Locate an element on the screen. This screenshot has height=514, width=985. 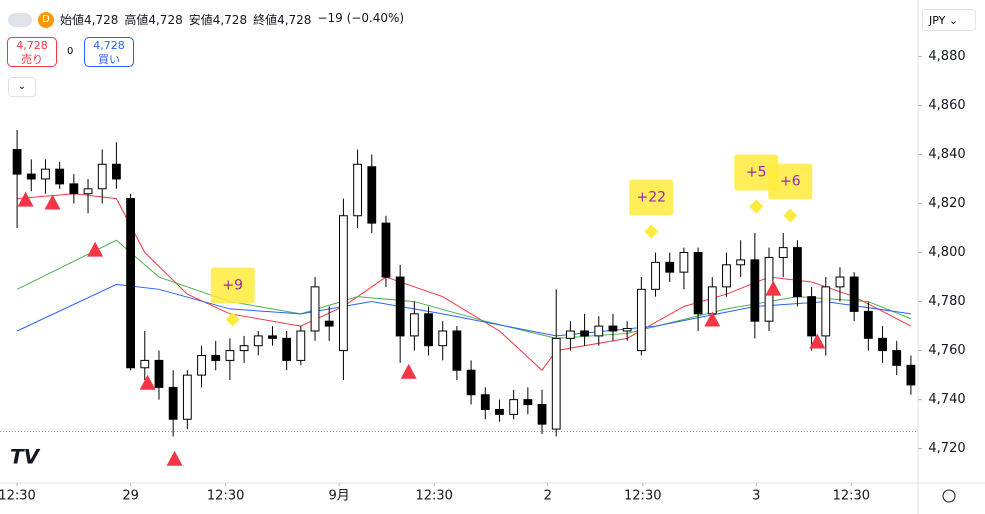
y-tick-label: 4,780 is located at coordinates (946, 301).